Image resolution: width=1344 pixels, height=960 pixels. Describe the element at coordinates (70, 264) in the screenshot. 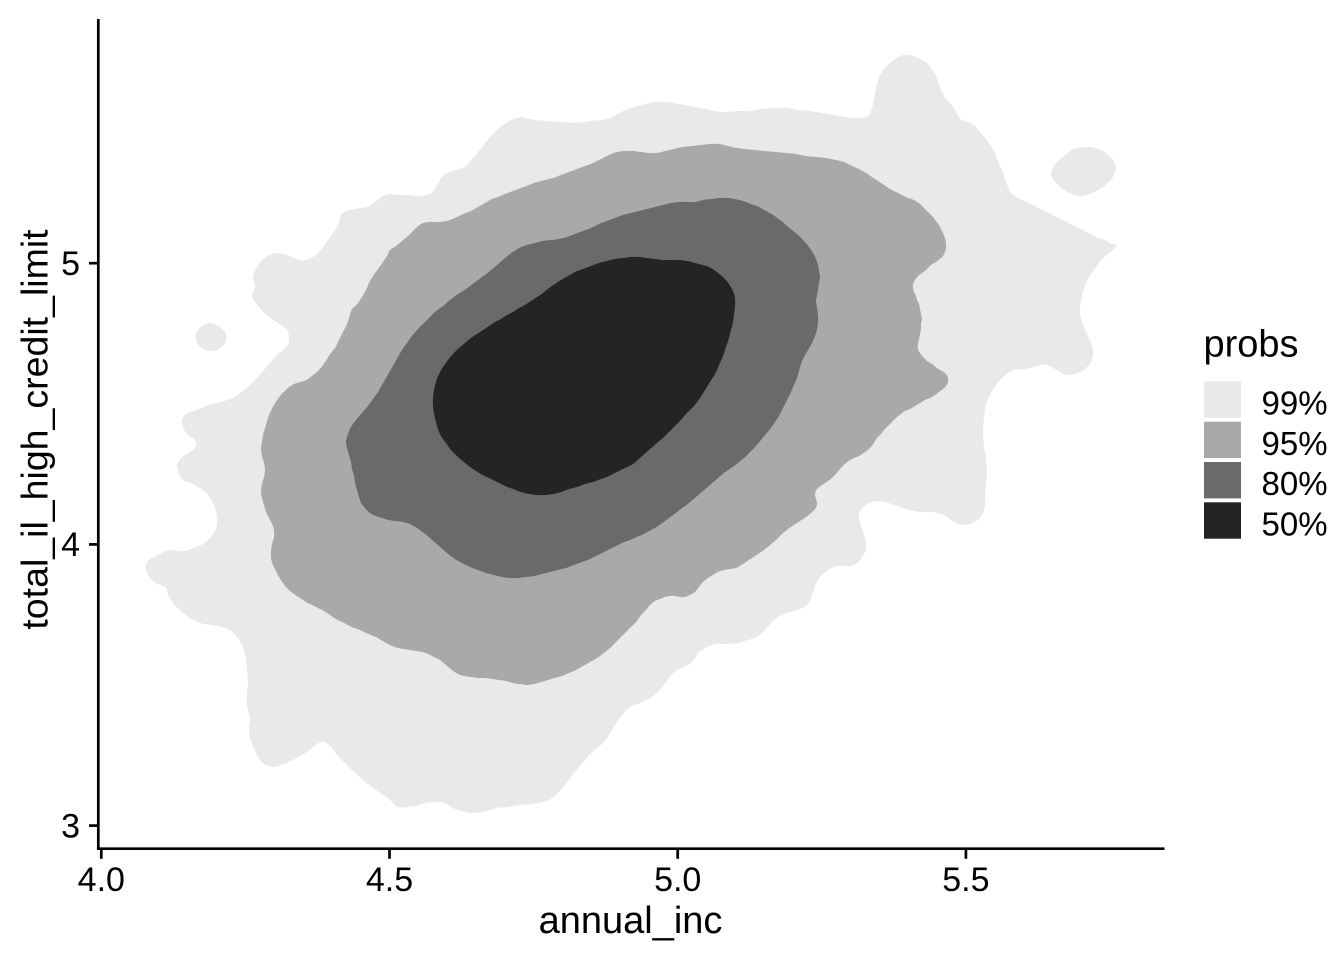

I see `svg-text: 5` at that location.